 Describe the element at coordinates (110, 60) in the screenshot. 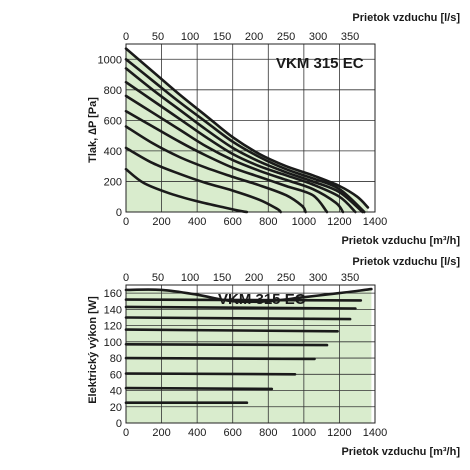

I see `pressure-chart-y-tick-label: 1000` at that location.